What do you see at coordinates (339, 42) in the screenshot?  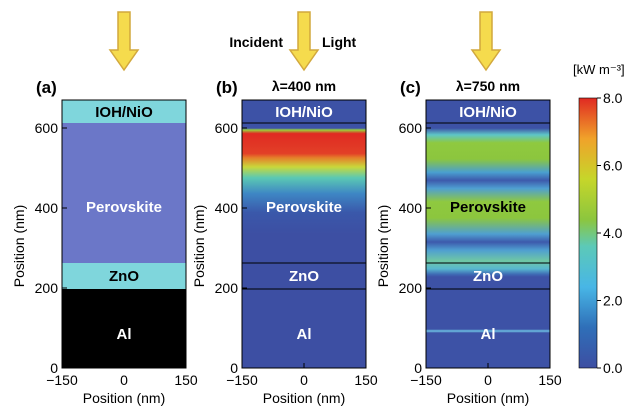 I see `light-label: Light` at bounding box center [339, 42].